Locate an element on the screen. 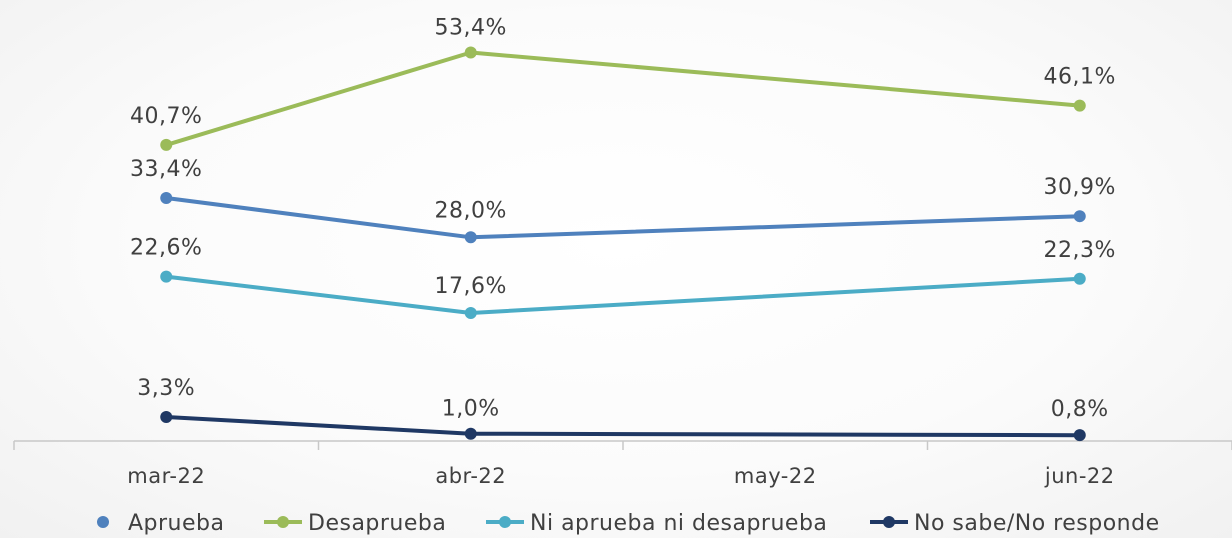 This screenshot has width=1232, height=538. data-label: 40,7% is located at coordinates (166, 116).